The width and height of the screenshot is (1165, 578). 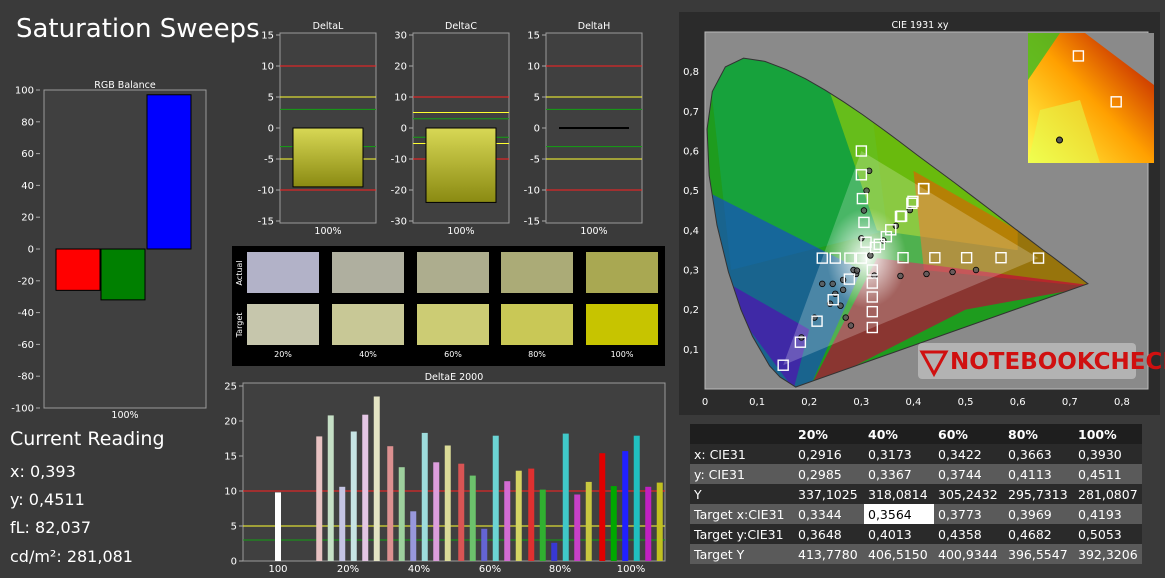 I want to click on value-cell: 0,3344, so click(x=820, y=514).